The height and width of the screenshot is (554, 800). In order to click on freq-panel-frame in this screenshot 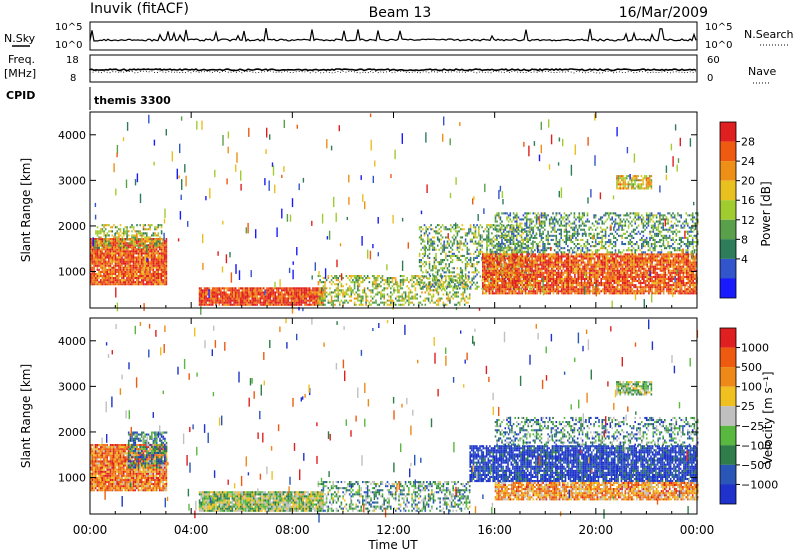, I will do `click(393, 68)`.